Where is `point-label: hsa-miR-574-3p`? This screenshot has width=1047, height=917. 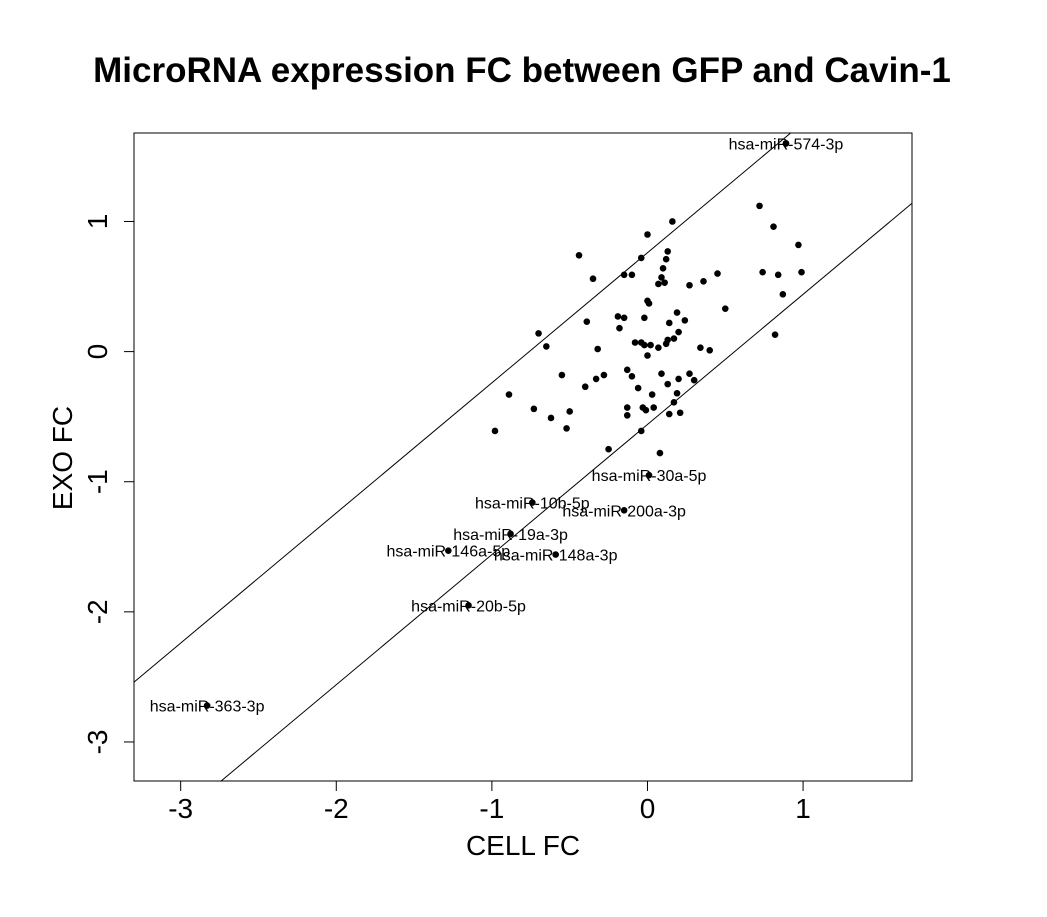 point-label: hsa-miR-574-3p is located at coordinates (786, 144).